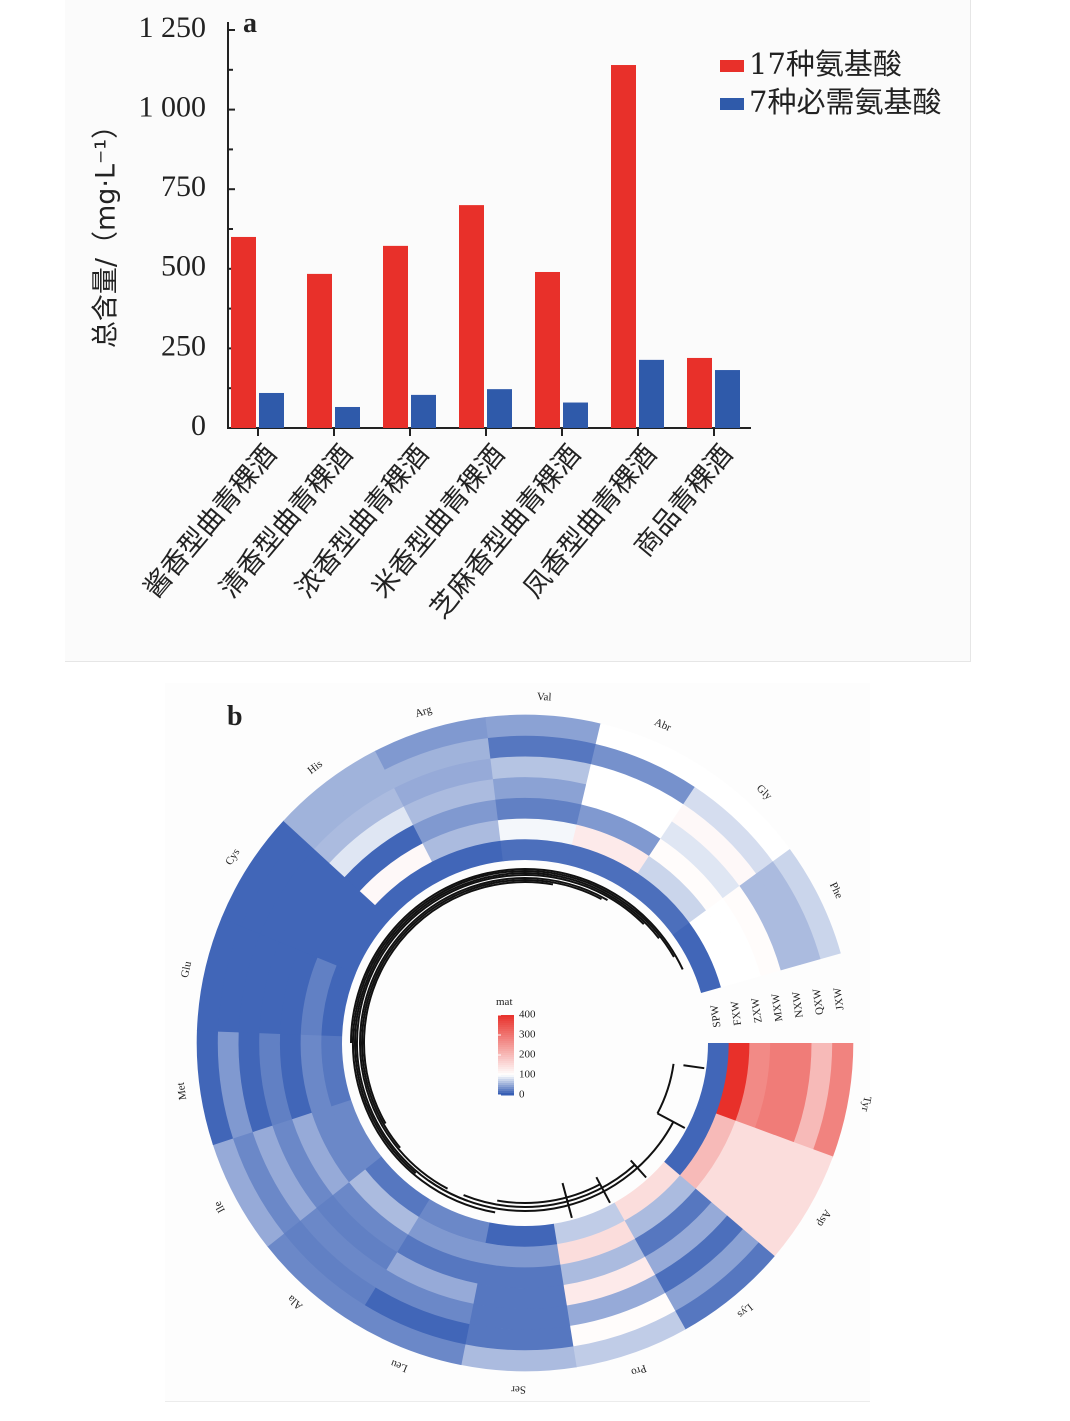  Describe the element at coordinates (235, 716) in the screenshot. I see `panel-letter-b: b` at that location.